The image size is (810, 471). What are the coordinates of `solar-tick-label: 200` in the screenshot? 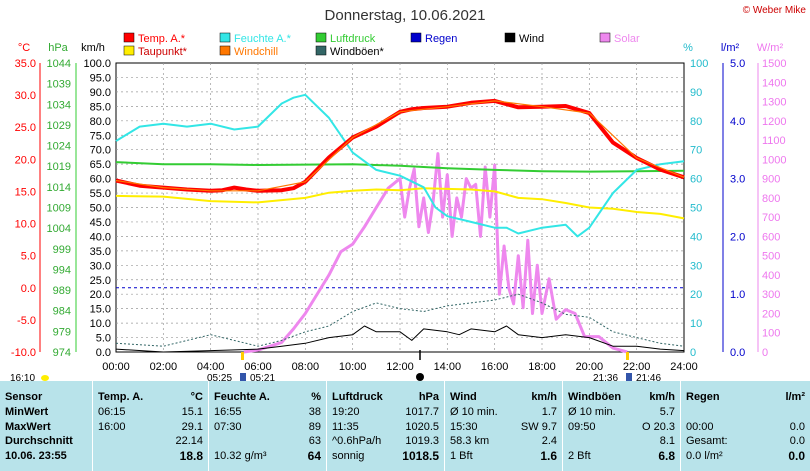 It's located at (771, 314).